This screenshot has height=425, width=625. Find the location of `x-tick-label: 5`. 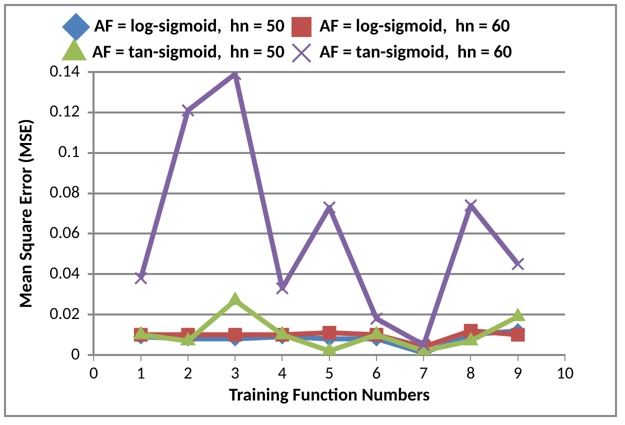

x-tick-label: 5 is located at coordinates (329, 373).